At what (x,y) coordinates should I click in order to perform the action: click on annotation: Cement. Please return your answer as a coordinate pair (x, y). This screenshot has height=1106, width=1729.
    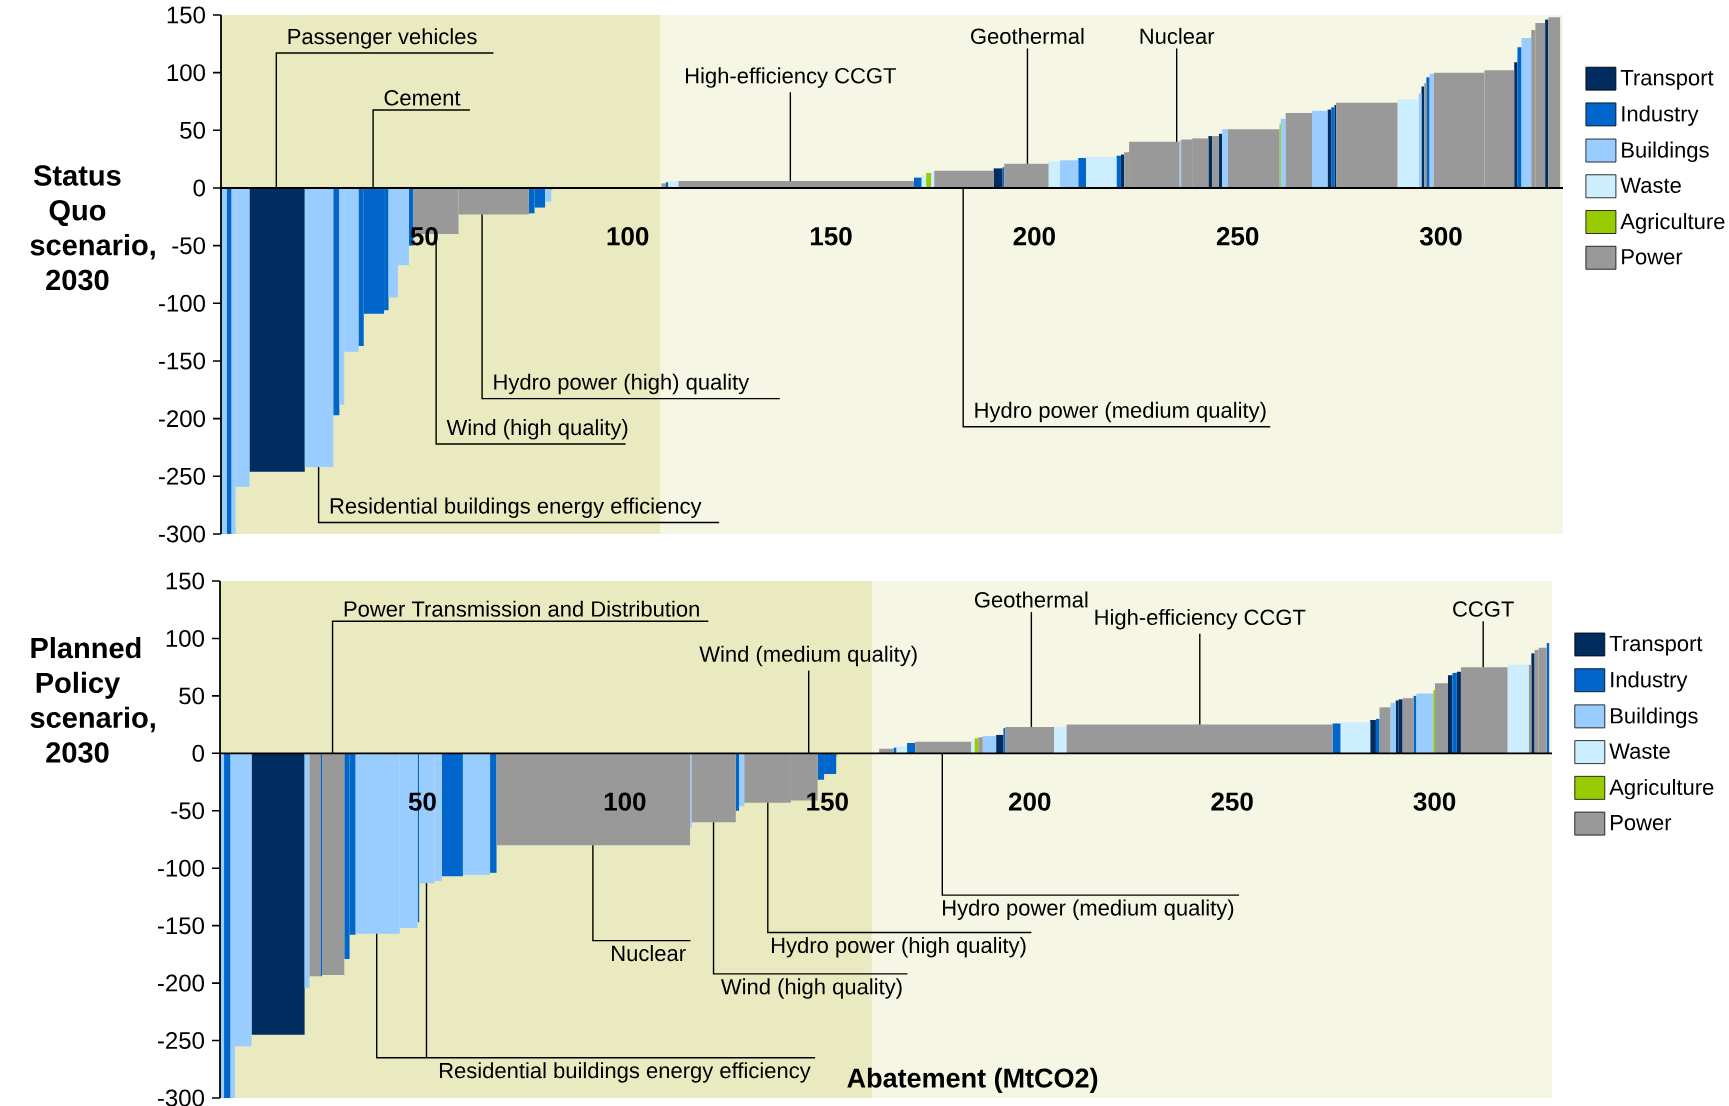
    Looking at the image, I should click on (422, 98).